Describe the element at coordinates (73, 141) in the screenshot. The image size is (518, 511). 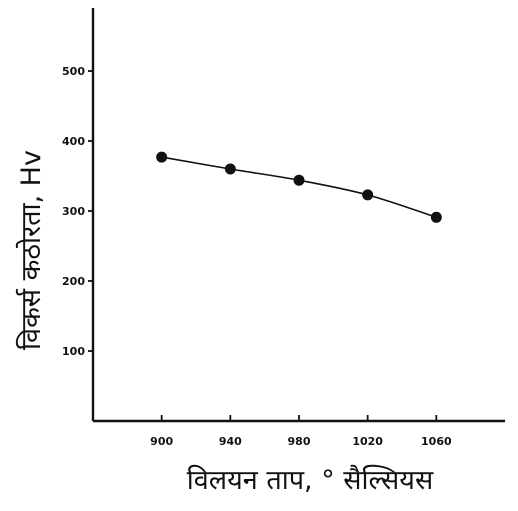
I see `y-tick-label: 400` at that location.